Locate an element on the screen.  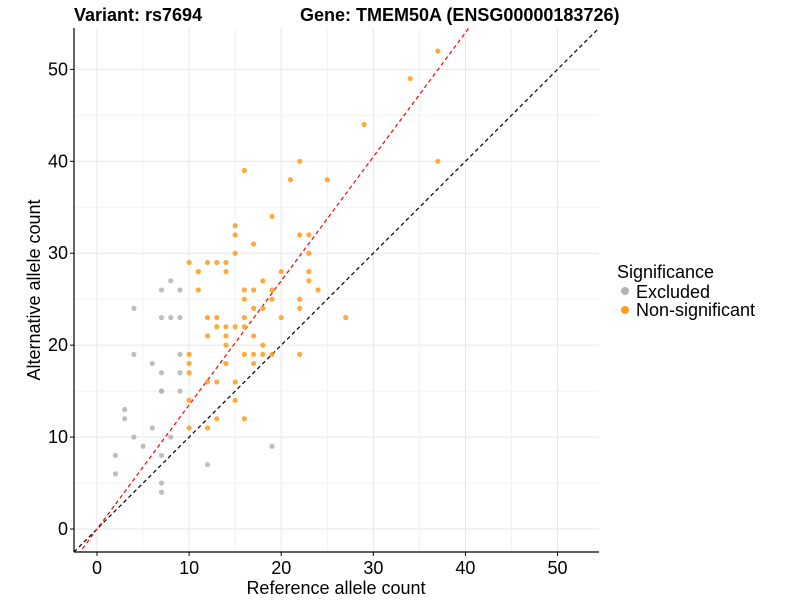
legend-title: Significance is located at coordinates (665, 272).